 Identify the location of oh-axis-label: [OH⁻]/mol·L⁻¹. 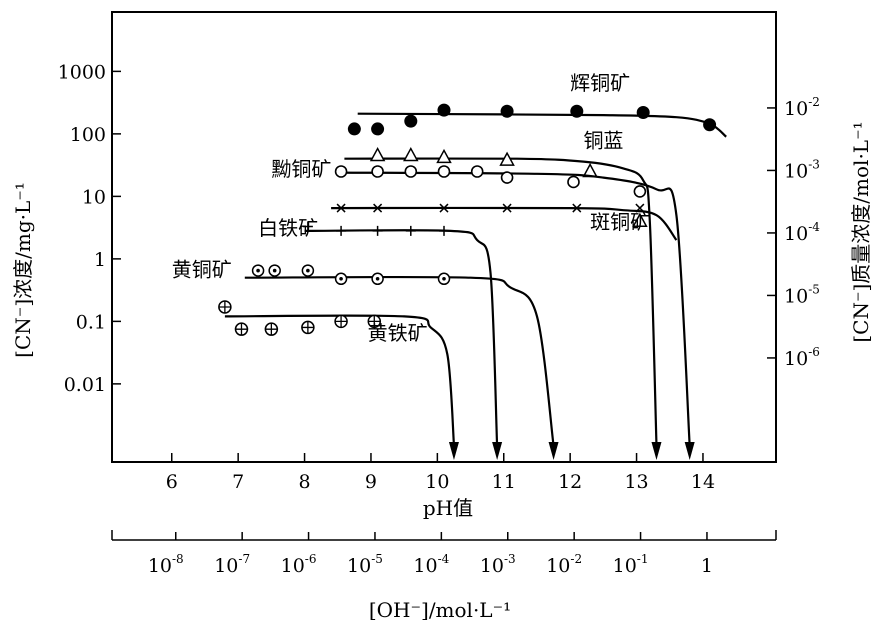
(440, 610).